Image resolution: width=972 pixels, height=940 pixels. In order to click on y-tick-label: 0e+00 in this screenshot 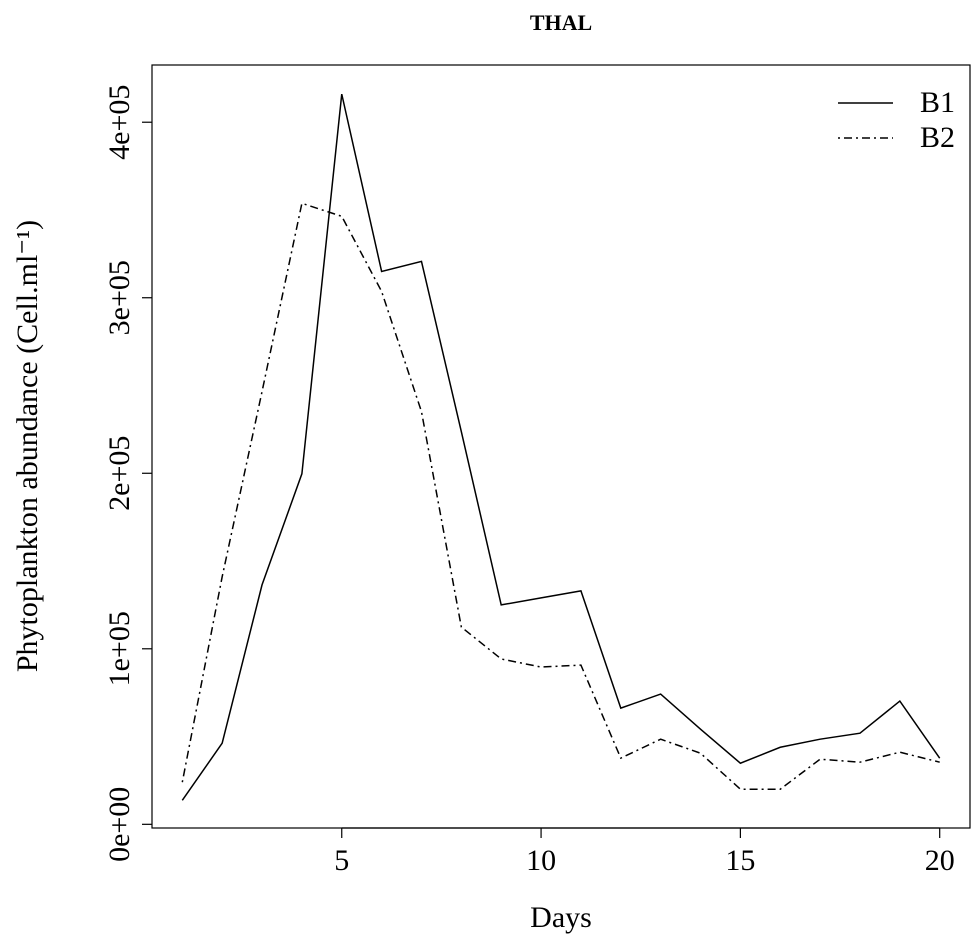, I will do `click(119, 824)`.